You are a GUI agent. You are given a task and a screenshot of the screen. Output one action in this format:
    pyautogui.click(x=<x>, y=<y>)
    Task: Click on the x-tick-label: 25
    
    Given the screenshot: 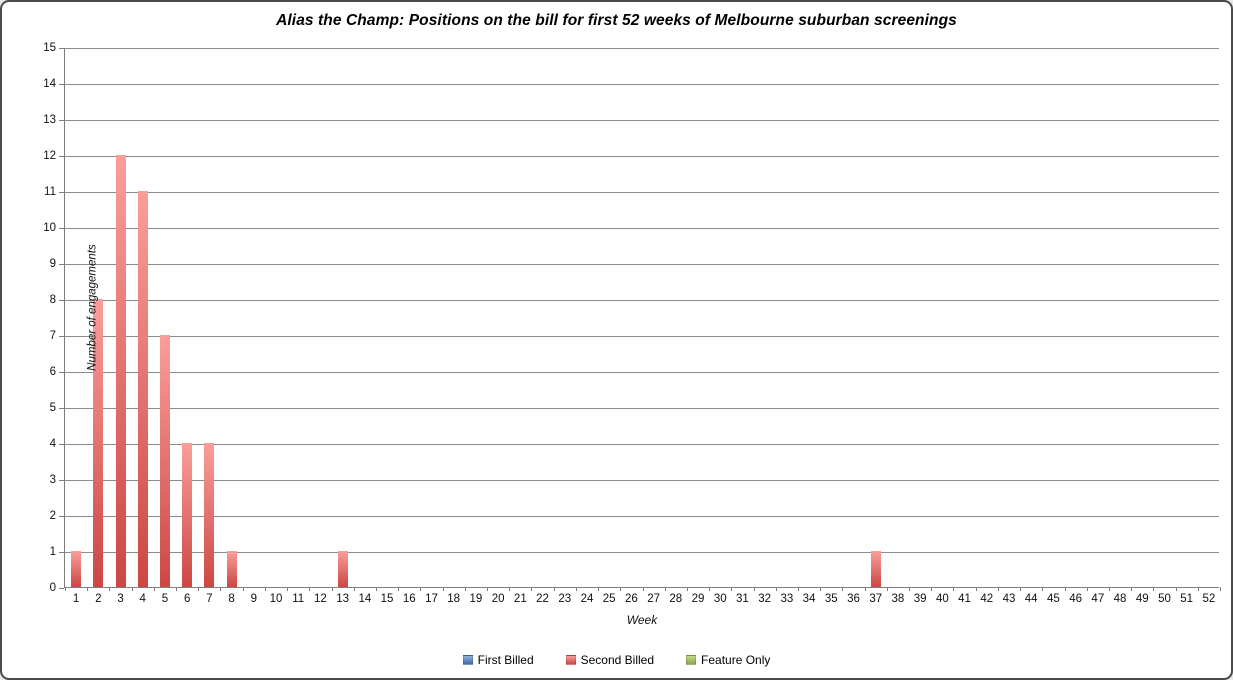 What is the action you would take?
    pyautogui.click(x=609, y=599)
    